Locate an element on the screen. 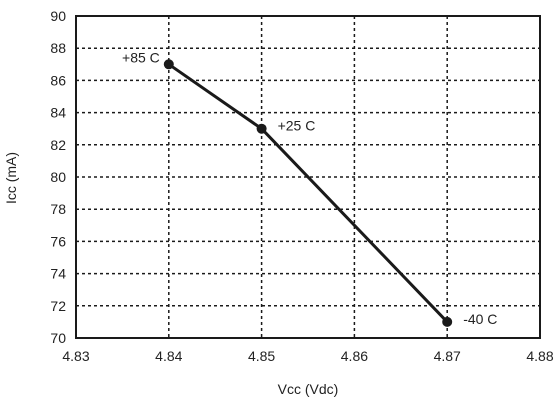  x-tick-label: 4.86 is located at coordinates (354, 356).